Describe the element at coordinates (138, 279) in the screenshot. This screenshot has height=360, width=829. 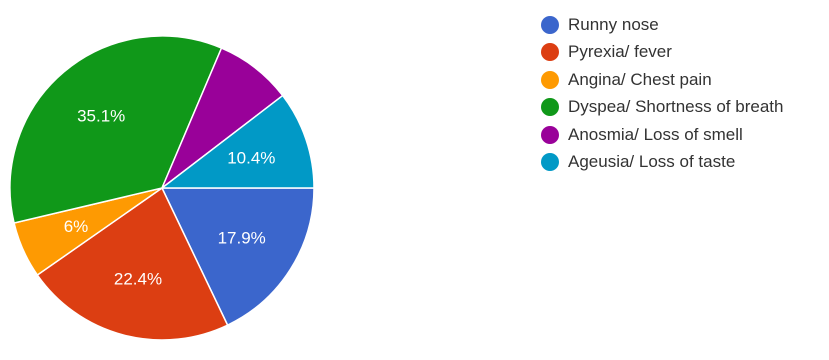
I see `pie-label-pyrexia-fever: 22.4%` at that location.